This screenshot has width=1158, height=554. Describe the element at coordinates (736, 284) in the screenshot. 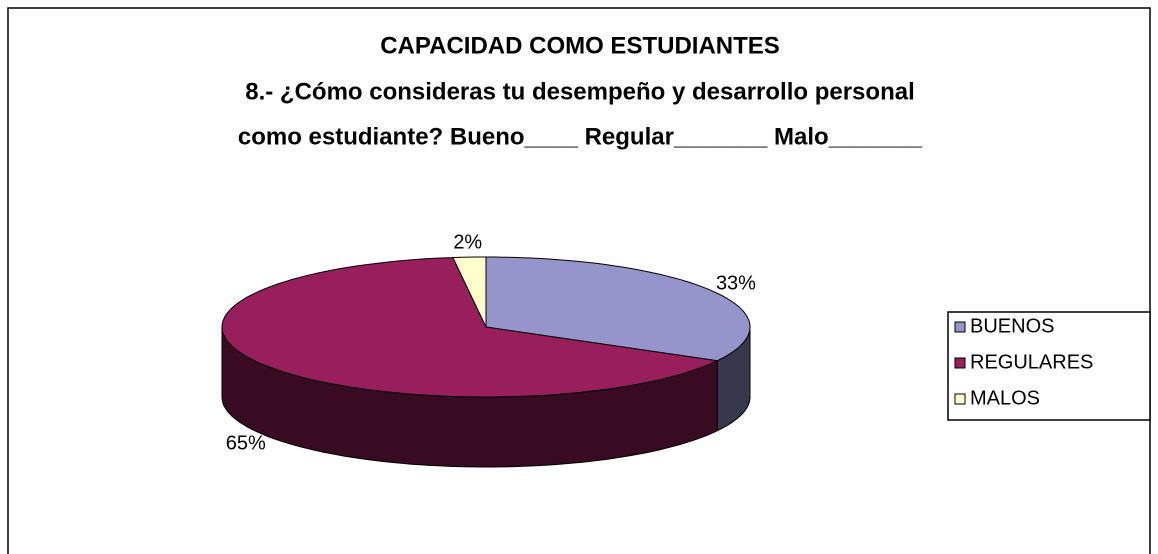

I see `data-label: 33%` at that location.